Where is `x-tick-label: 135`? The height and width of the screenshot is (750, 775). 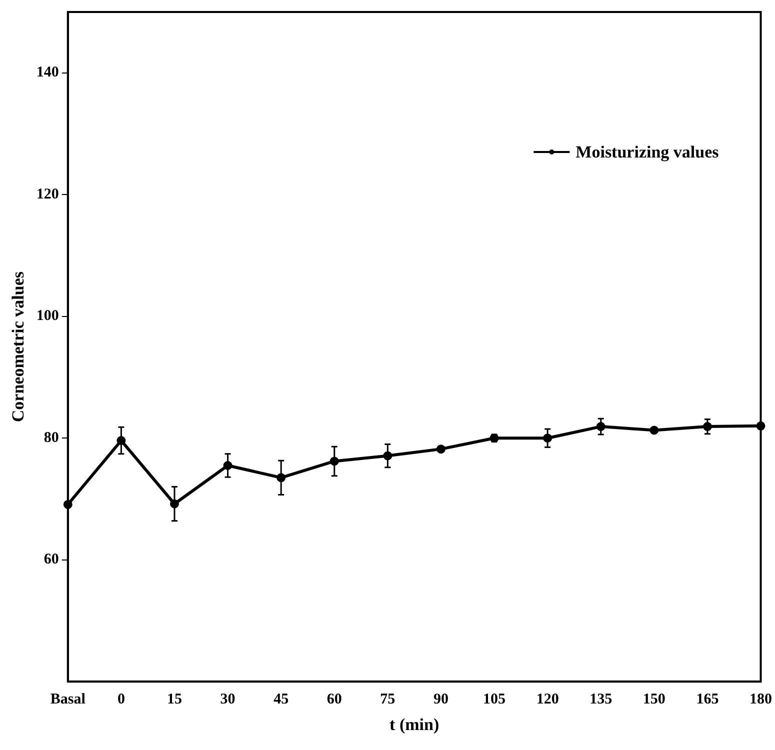
x-tick-label: 135 is located at coordinates (601, 699).